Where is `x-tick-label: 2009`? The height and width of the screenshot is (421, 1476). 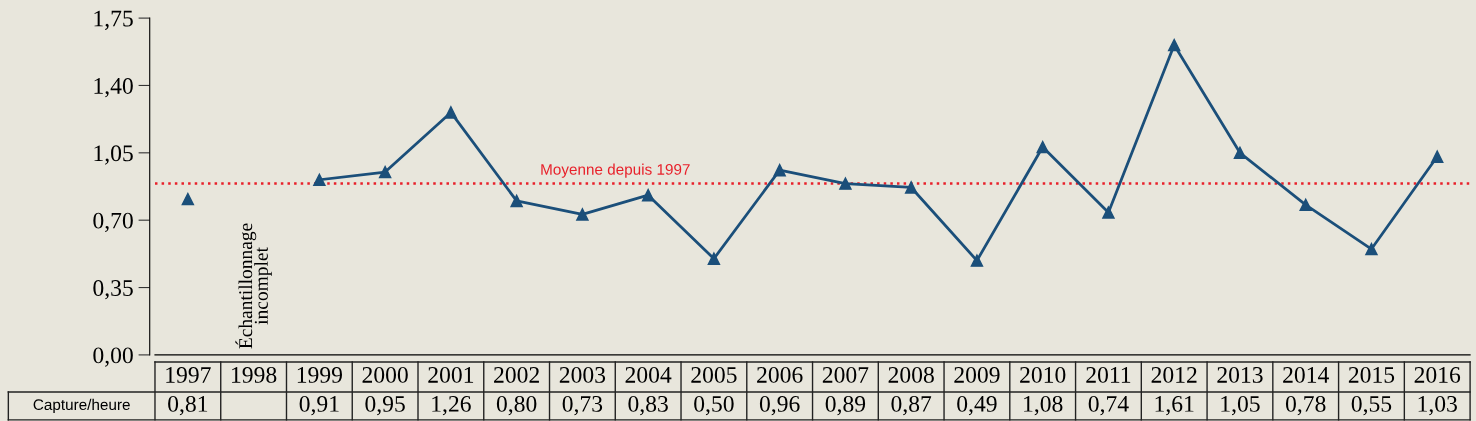
x-tick-label: 2009 is located at coordinates (977, 374).